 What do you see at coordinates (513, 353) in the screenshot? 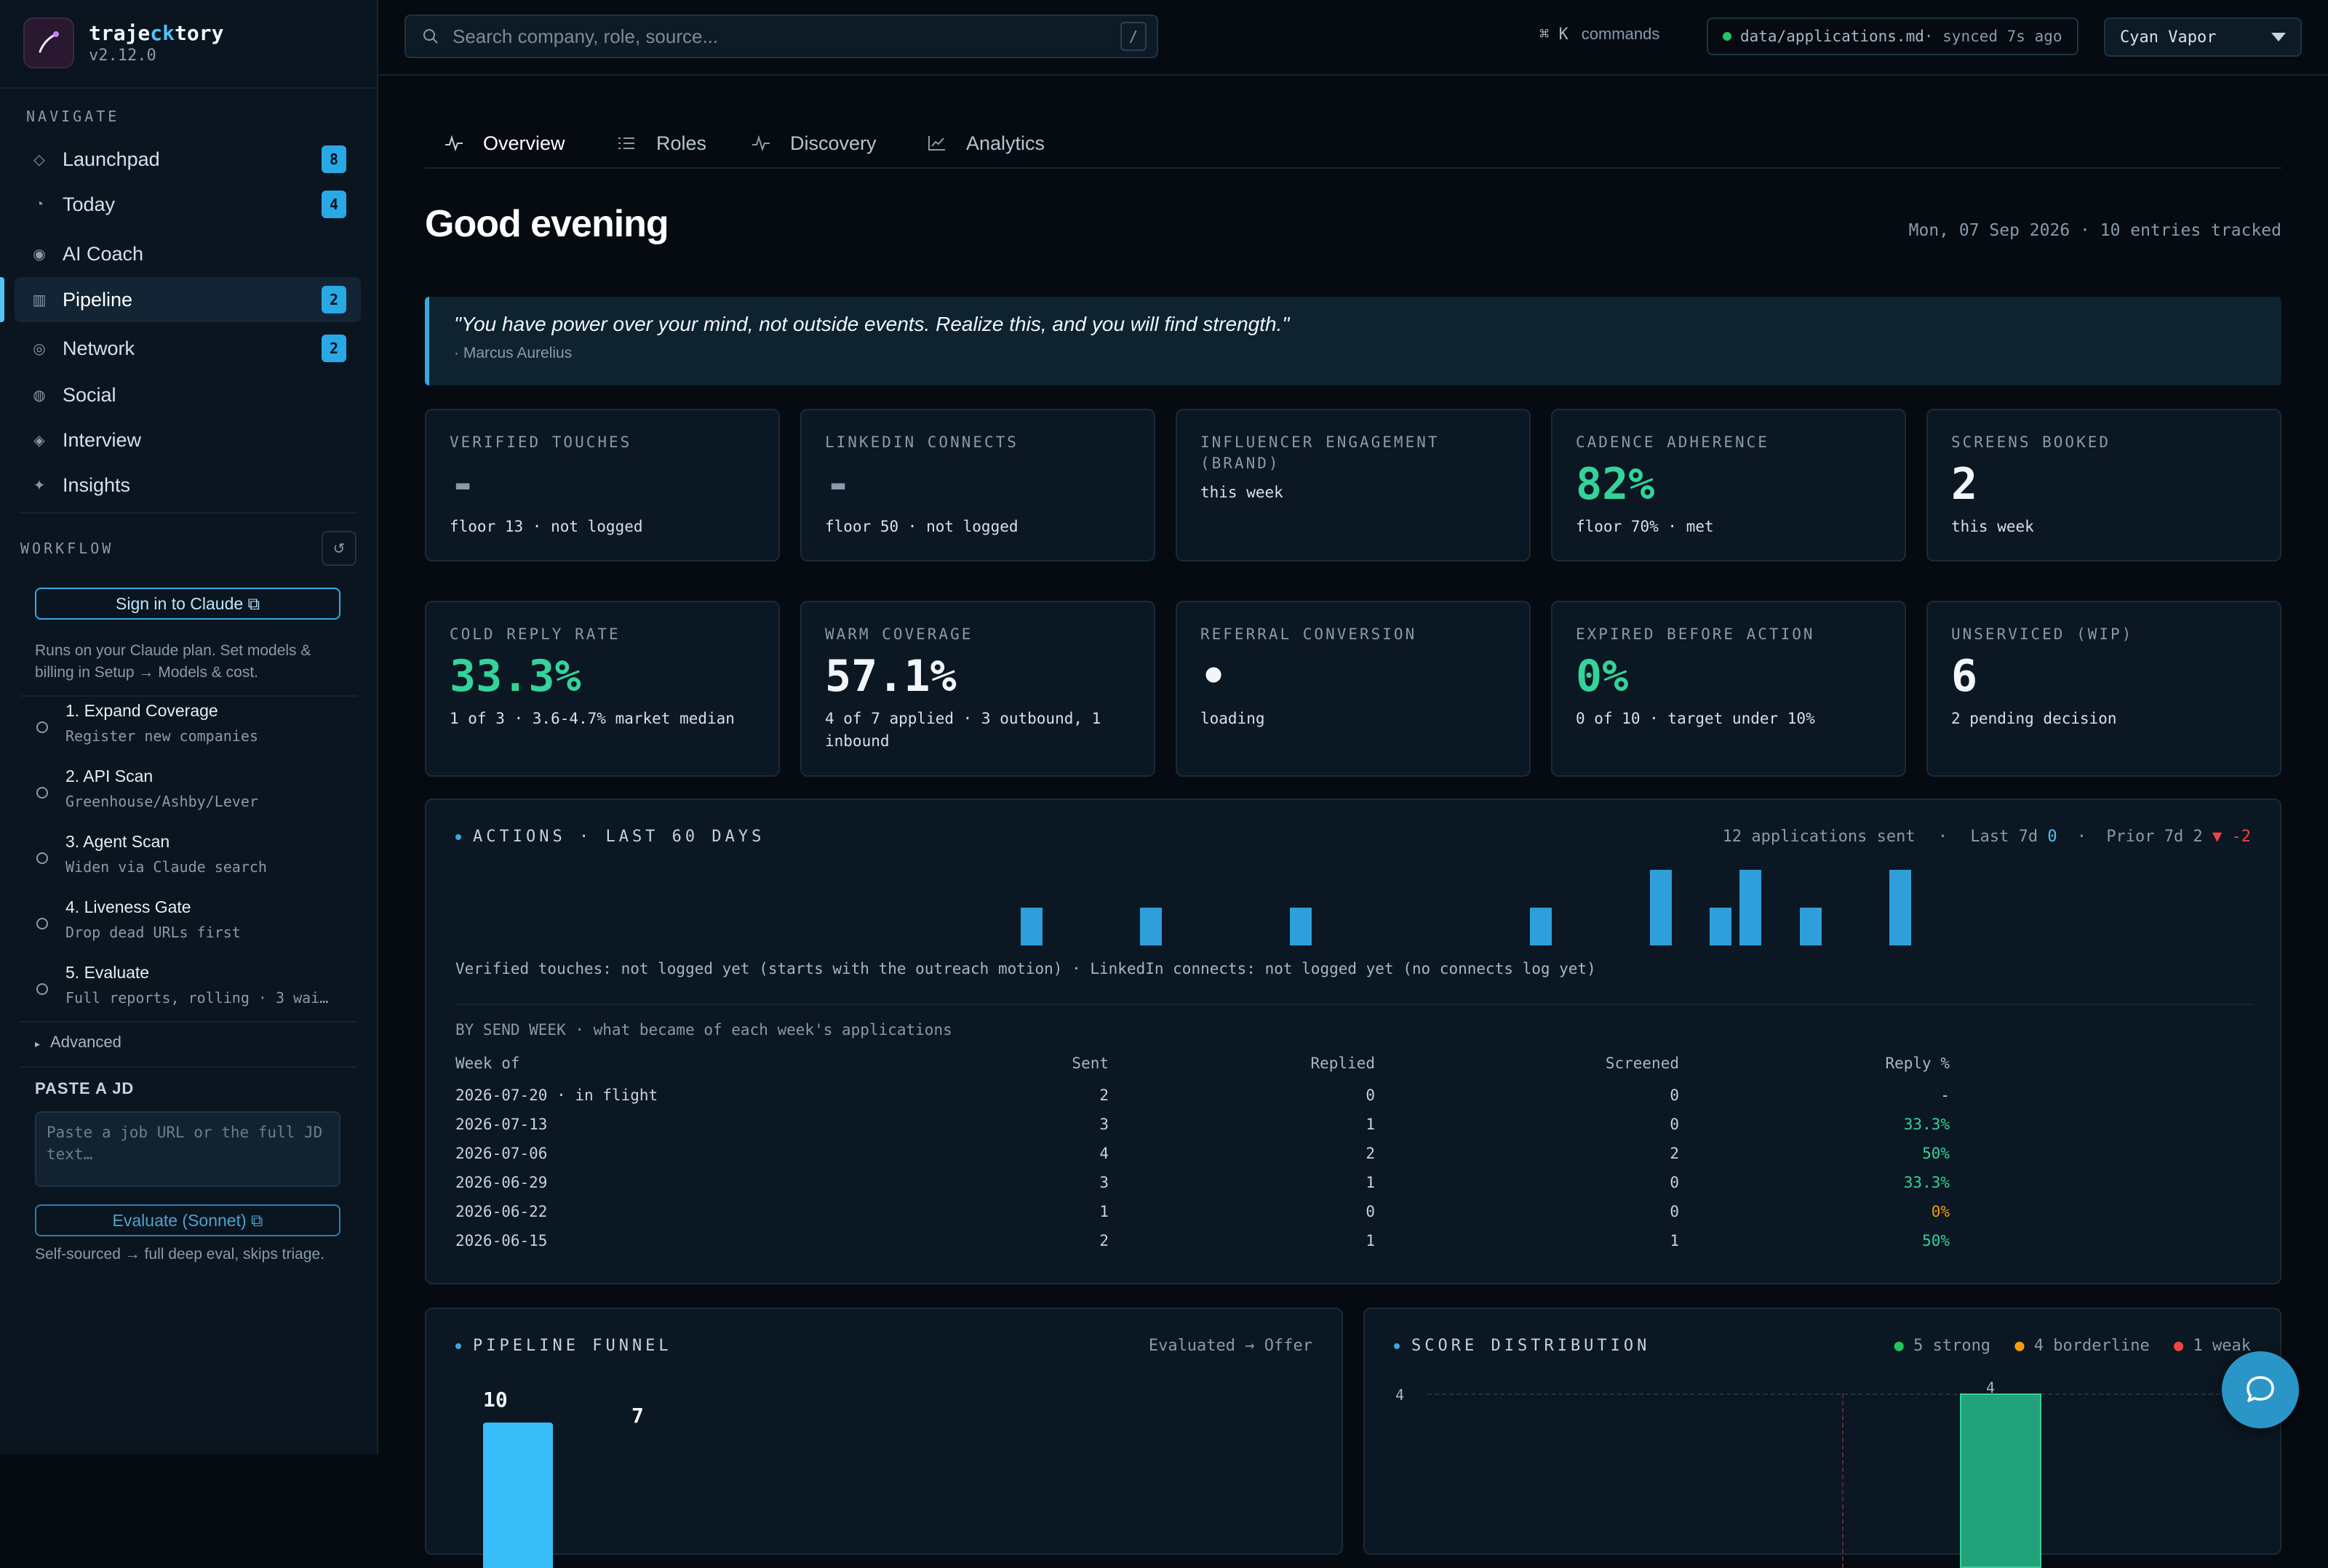
I see `quote-author: · Marcus Aurelius` at bounding box center [513, 353].